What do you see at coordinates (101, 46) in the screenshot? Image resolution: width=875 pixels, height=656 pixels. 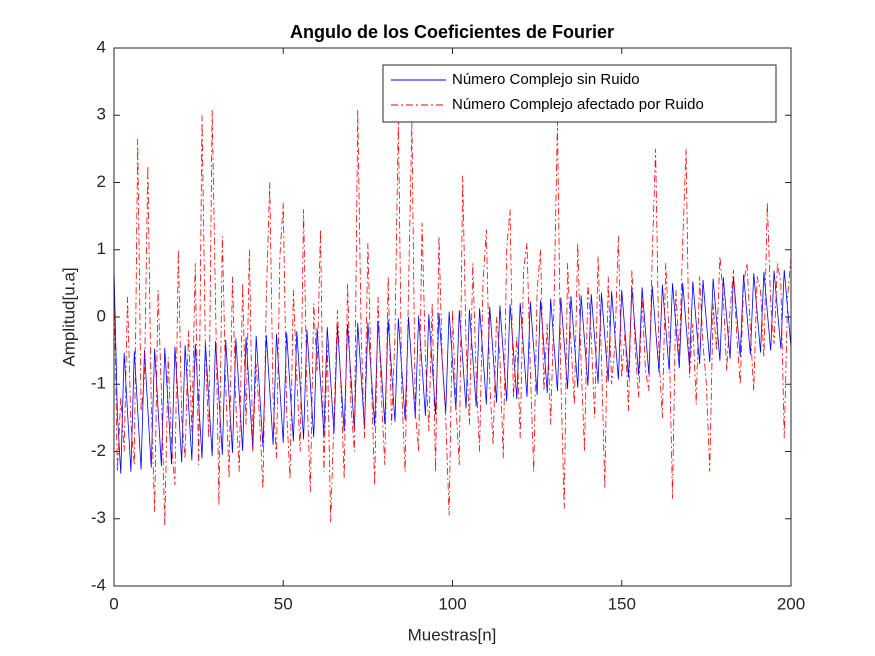 I see `y-tick-label: 4` at bounding box center [101, 46].